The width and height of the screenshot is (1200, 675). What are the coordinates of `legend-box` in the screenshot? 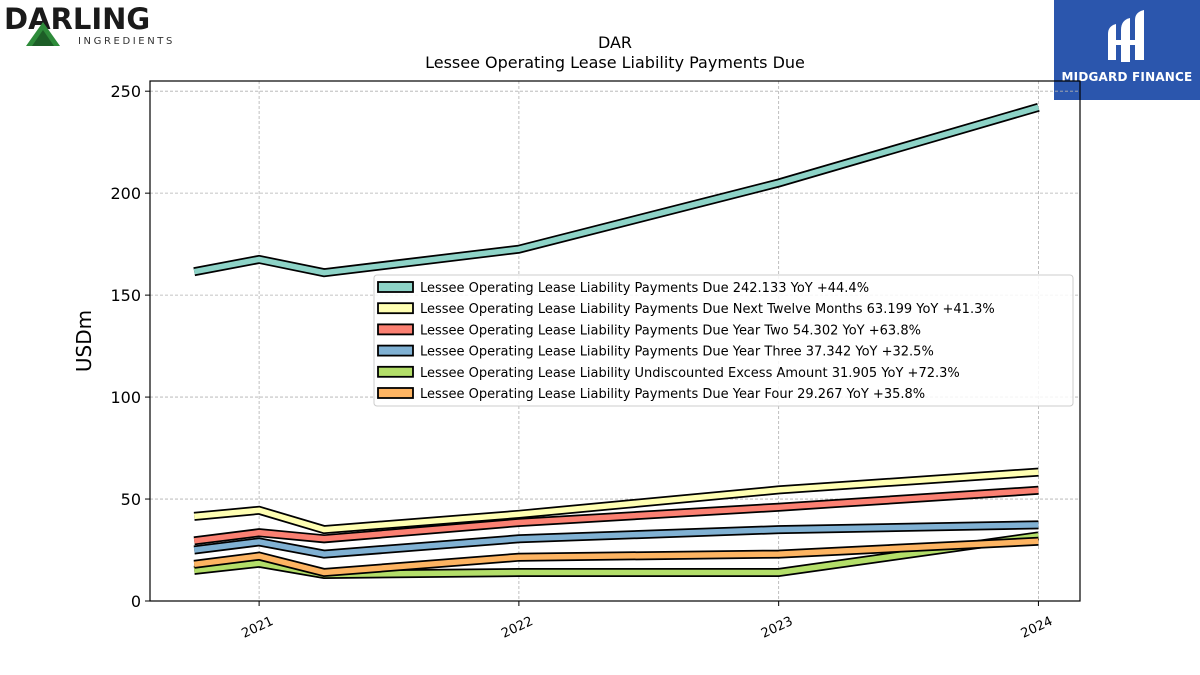 It's located at (723, 340).